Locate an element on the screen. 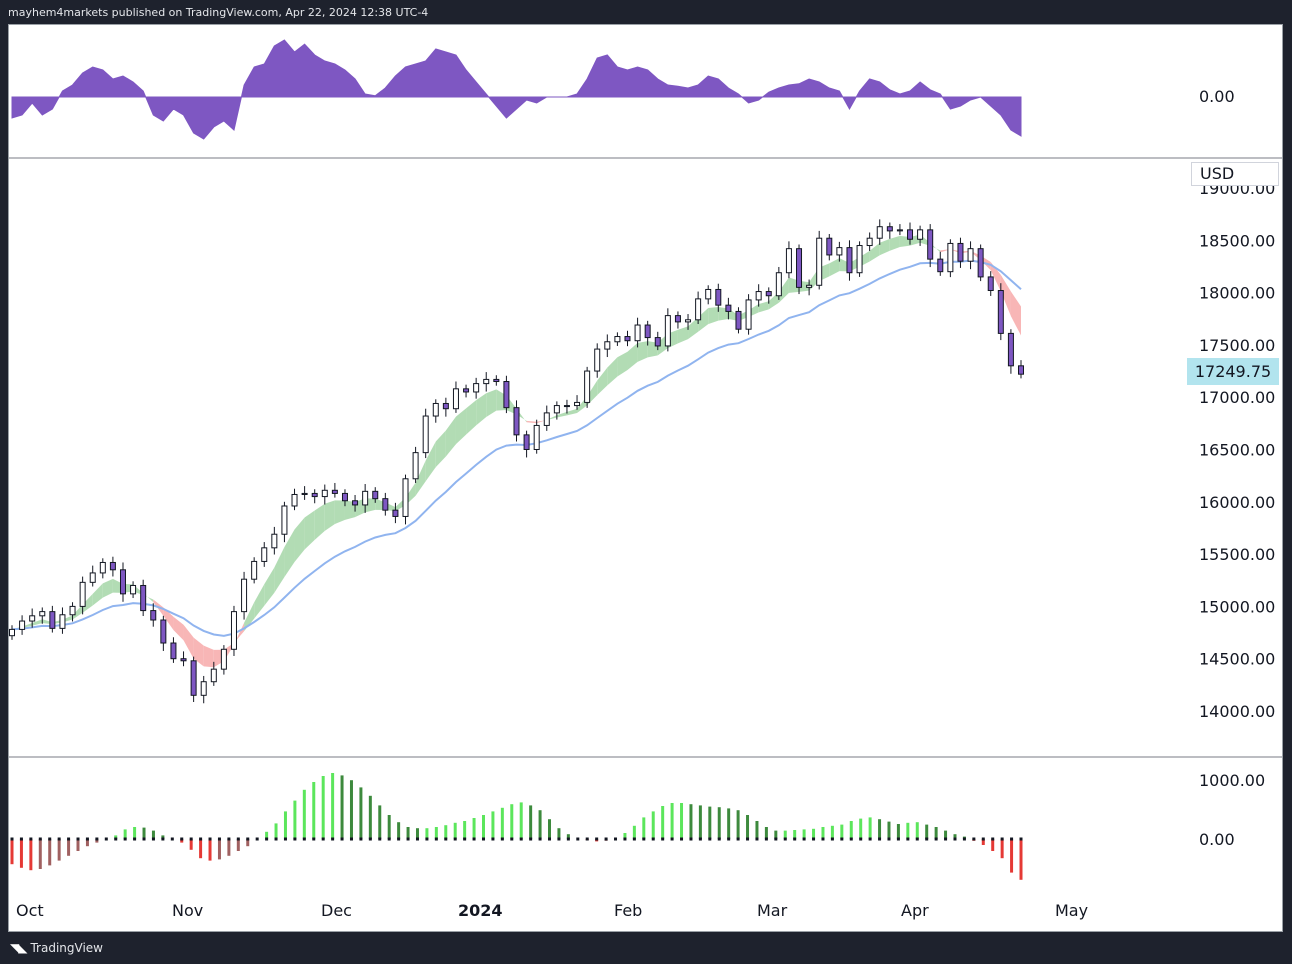 Image resolution: width=1292 pixels, height=964 pixels. oscillator-pane: 0.00 is located at coordinates (623, 89).